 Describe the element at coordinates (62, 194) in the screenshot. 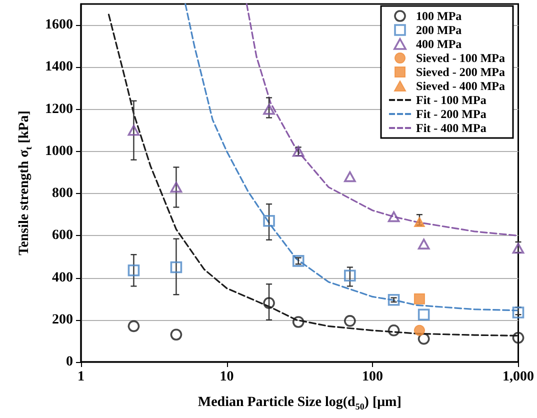

I see `y-tick-label: 800` at that location.